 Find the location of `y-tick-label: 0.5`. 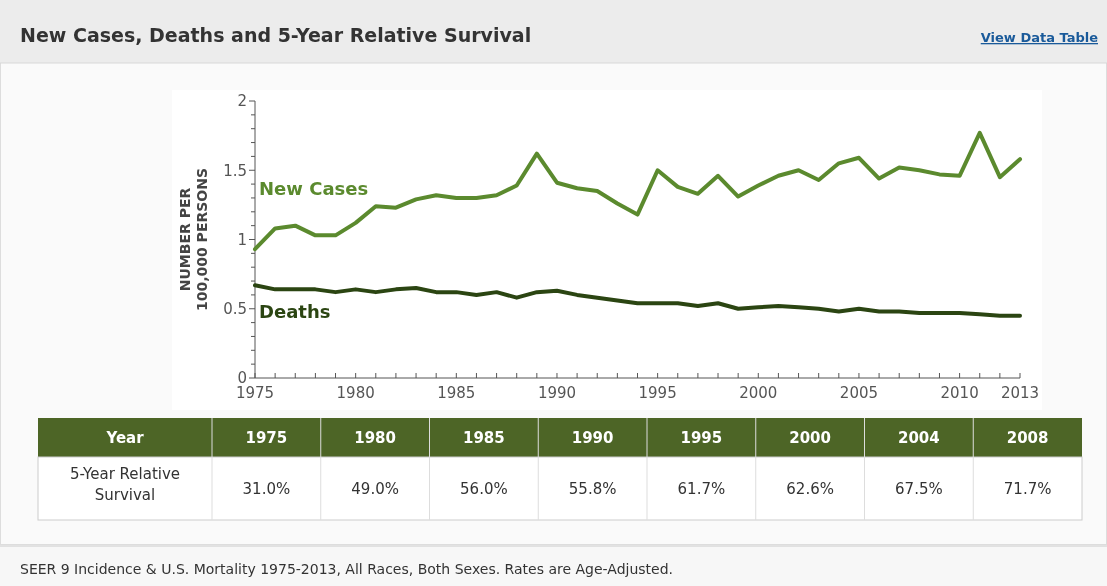

y-tick-label: 0.5 is located at coordinates (235, 309).